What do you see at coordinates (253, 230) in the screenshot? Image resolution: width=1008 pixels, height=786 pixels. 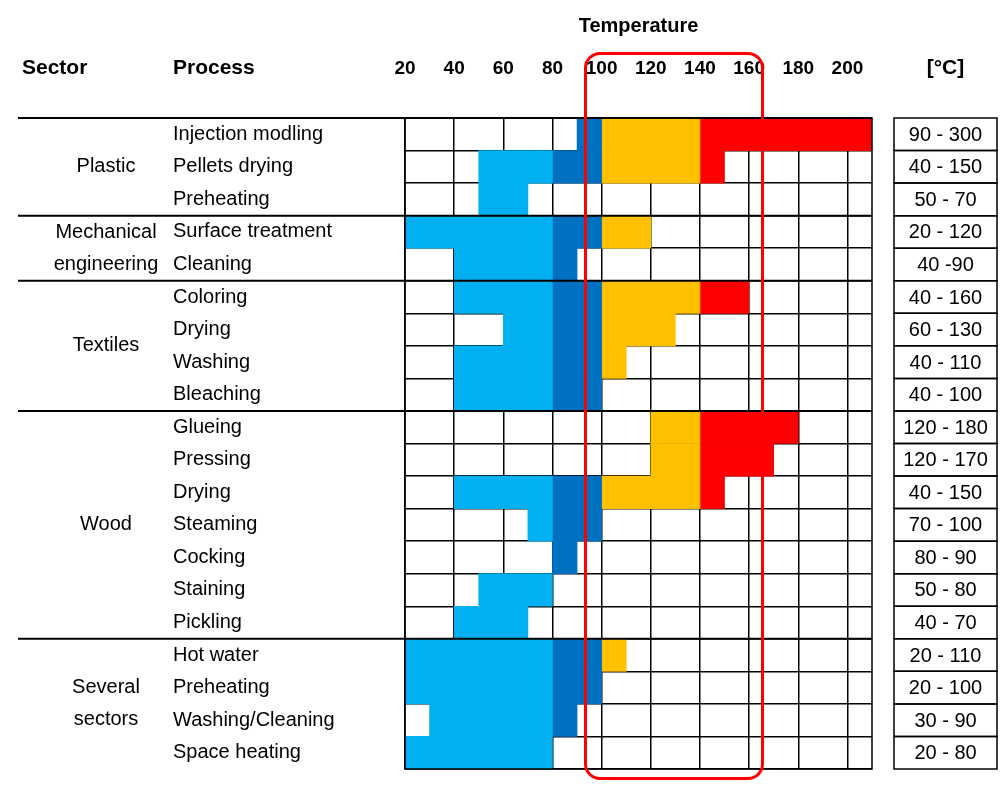 I see `y-tick-label: Surface treatment` at bounding box center [253, 230].